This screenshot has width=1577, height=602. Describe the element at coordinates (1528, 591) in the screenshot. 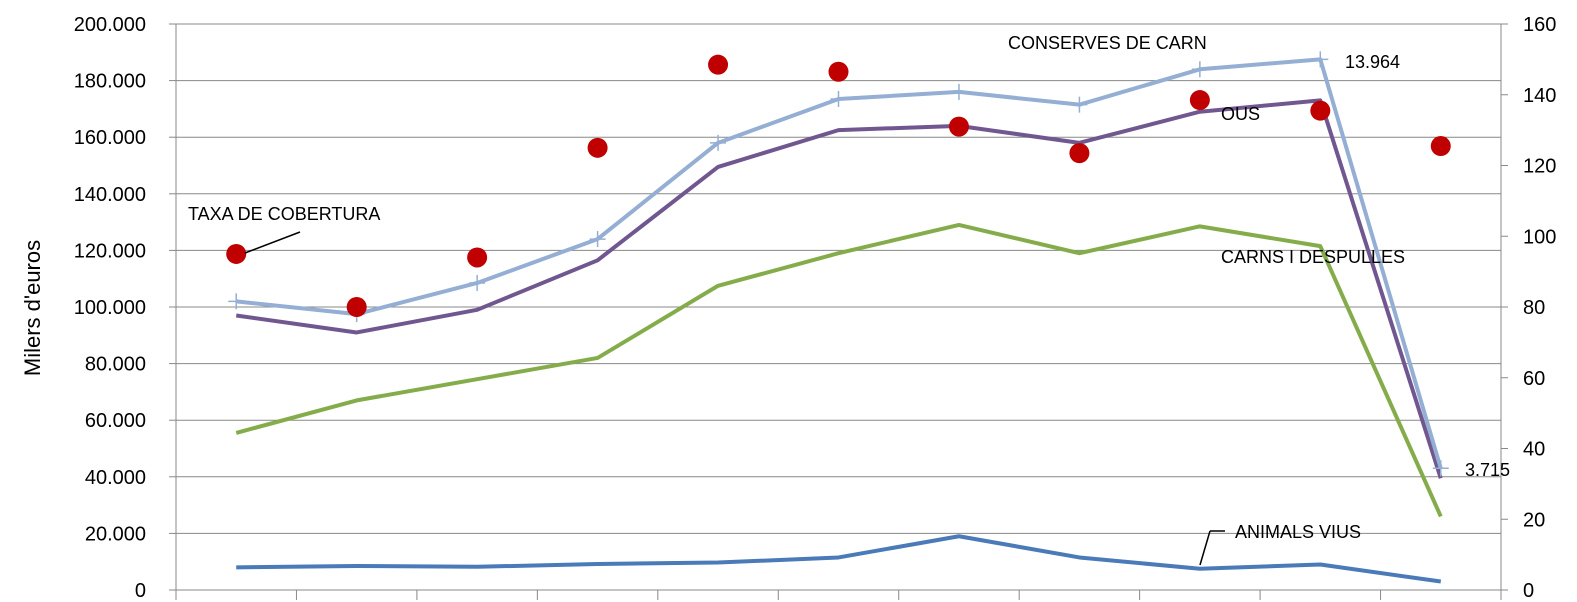

I see `y-tick-label-right: 0` at that location.